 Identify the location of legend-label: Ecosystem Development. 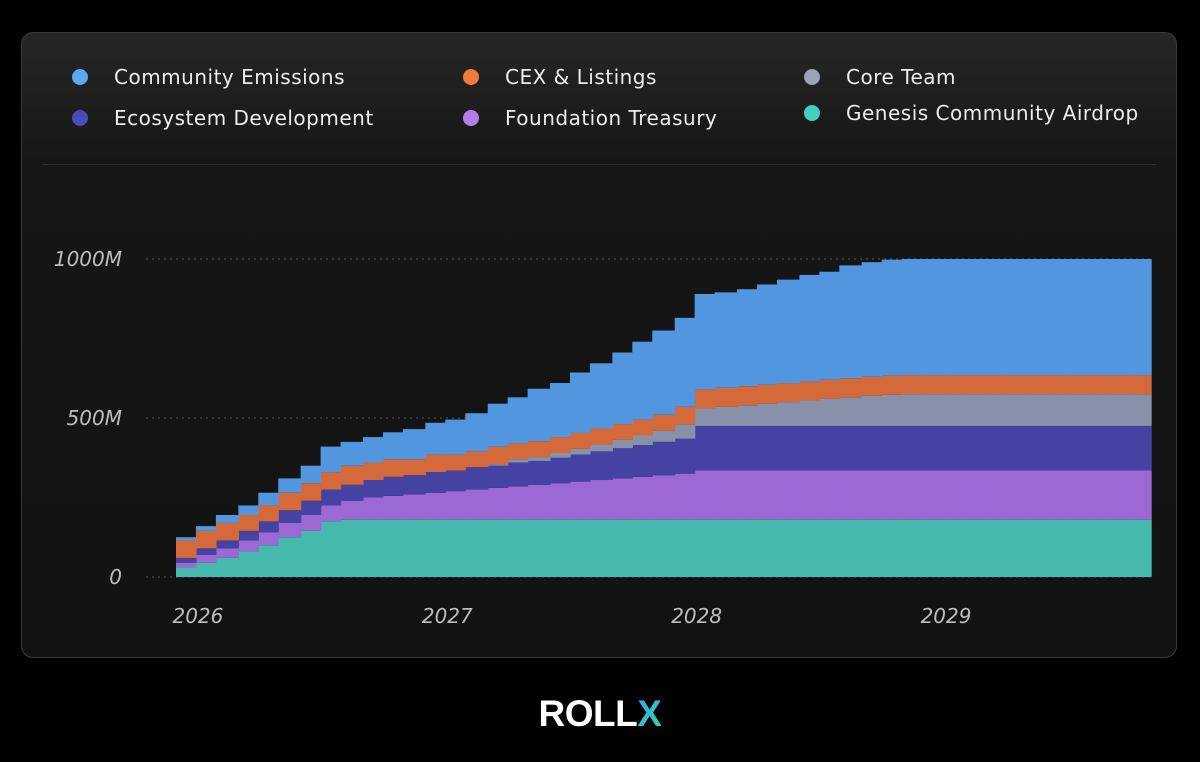
(244, 118).